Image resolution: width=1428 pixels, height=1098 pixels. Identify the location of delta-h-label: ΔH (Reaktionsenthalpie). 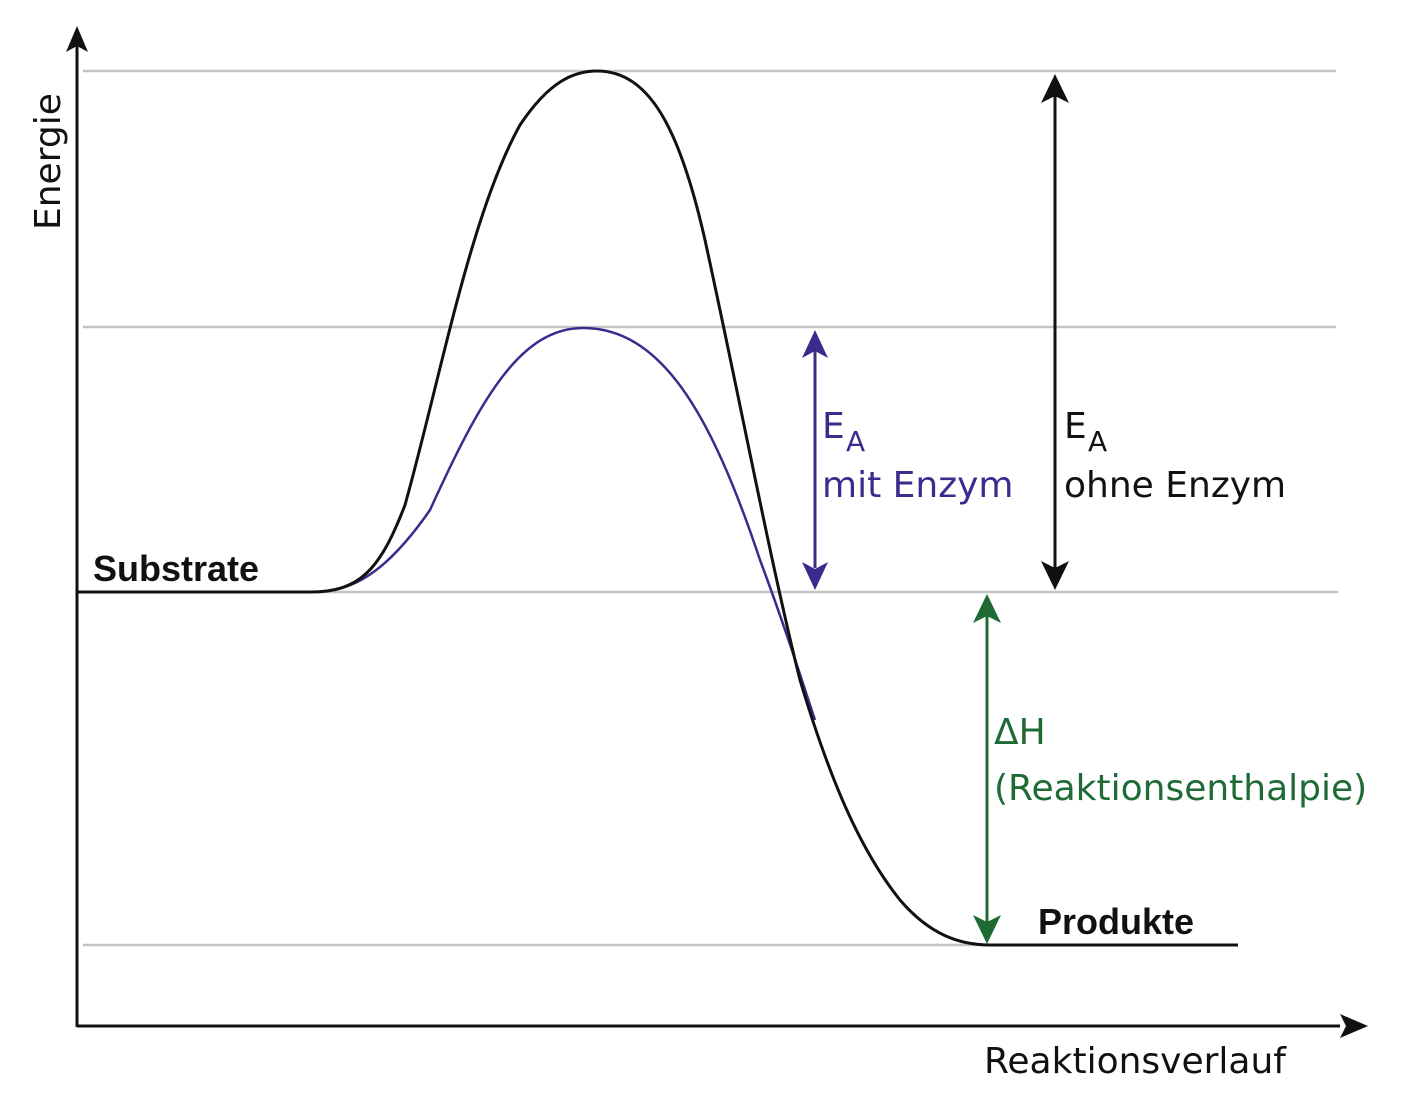
(1180, 760).